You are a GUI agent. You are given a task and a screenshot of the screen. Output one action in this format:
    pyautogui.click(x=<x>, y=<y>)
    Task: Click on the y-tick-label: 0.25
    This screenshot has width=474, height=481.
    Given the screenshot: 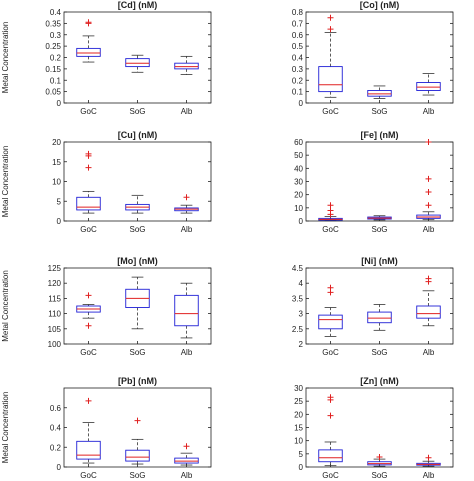 What is the action you would take?
    pyautogui.click(x=53, y=46)
    